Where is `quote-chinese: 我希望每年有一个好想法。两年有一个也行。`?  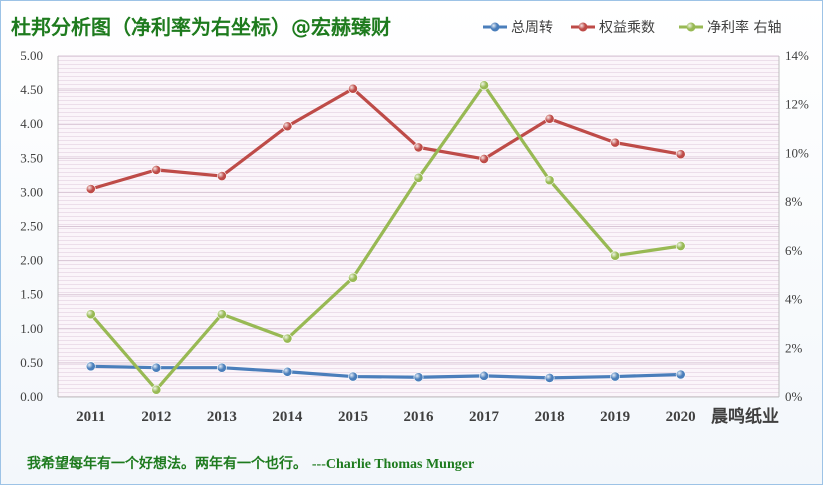 quote-chinese: 我希望每年有一个好想法。两年有一个也行。 is located at coordinates (167, 463).